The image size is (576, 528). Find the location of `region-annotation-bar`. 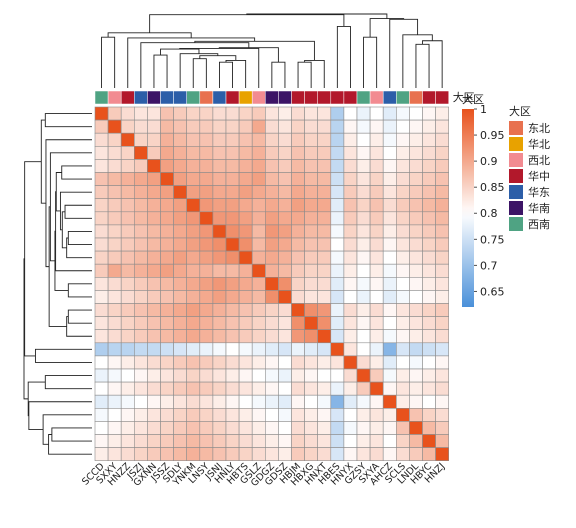

region-annotation-bar is located at coordinates (271, 97).